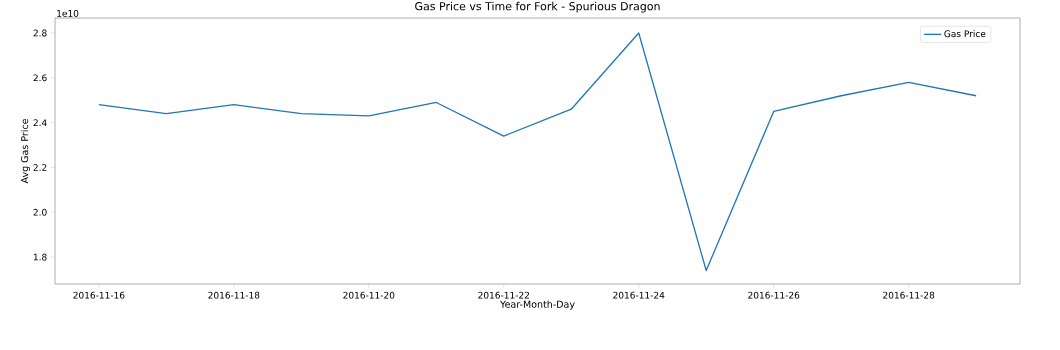  I want to click on x-tick-label: 2016-11-26, so click(774, 295).